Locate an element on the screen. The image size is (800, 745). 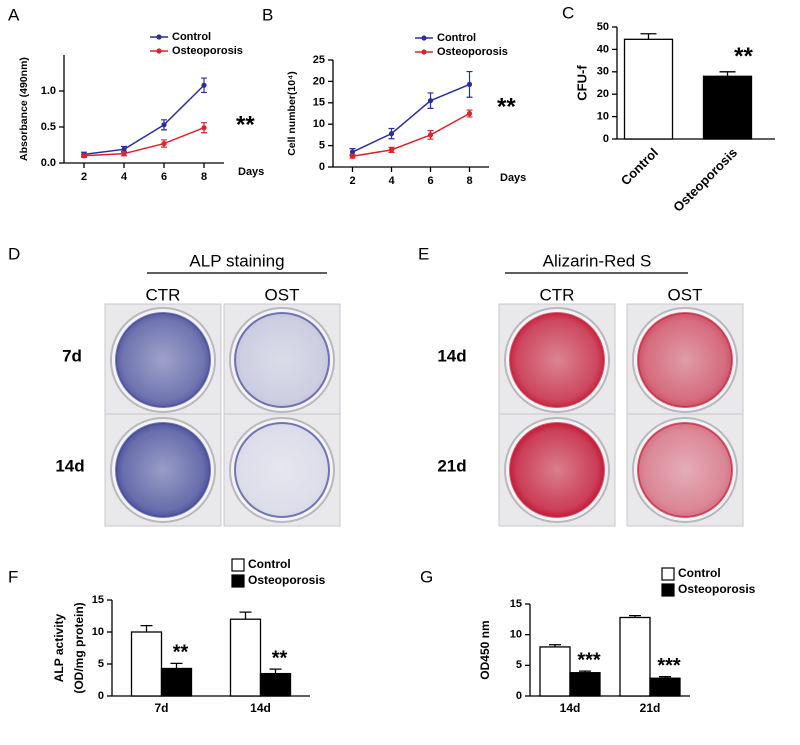
panel-label: E is located at coordinates (423, 253).